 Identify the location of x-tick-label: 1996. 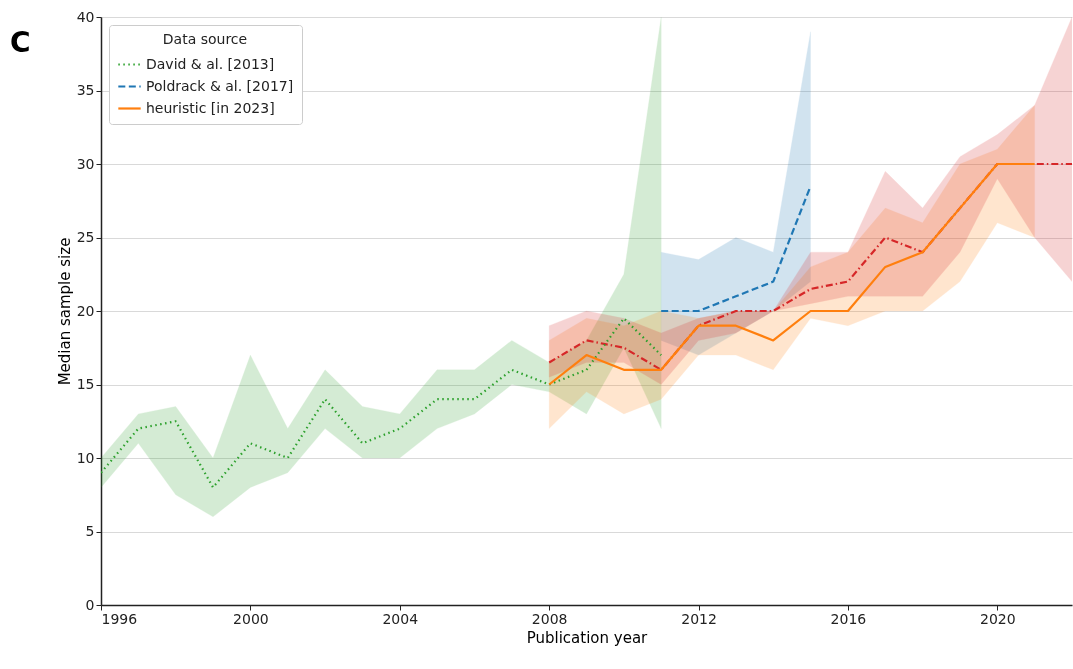
(119, 618).